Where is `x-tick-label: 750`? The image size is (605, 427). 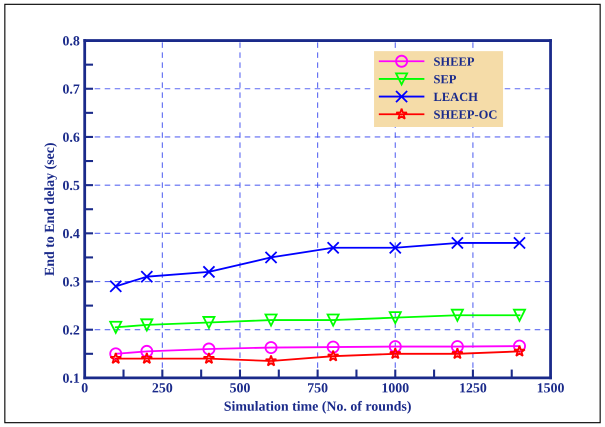 x-tick-label: 750 is located at coordinates (318, 388).